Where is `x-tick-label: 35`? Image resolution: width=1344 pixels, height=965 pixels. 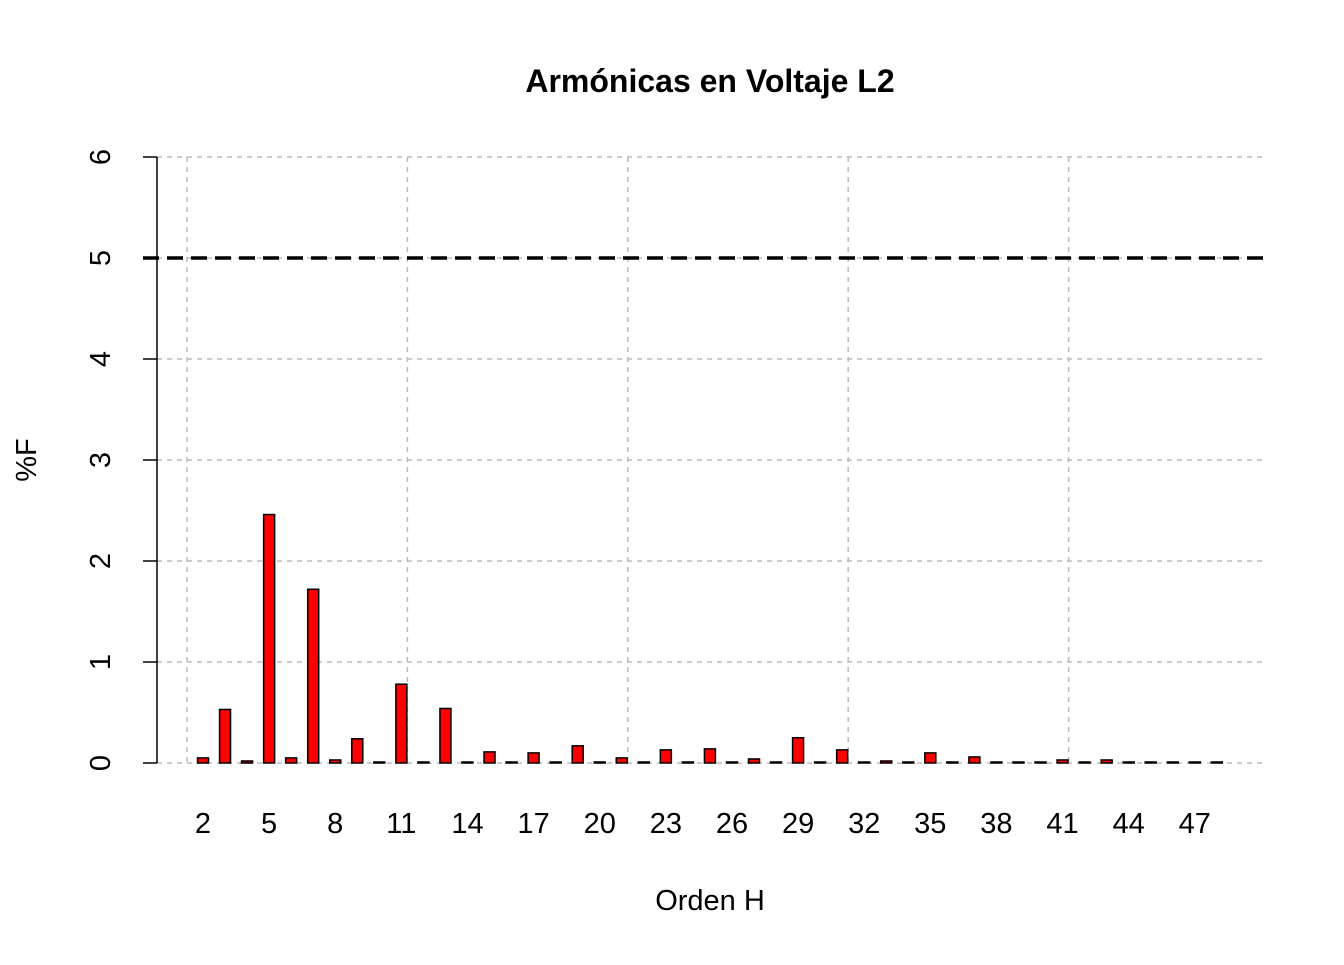 x-tick-label: 35 is located at coordinates (930, 824).